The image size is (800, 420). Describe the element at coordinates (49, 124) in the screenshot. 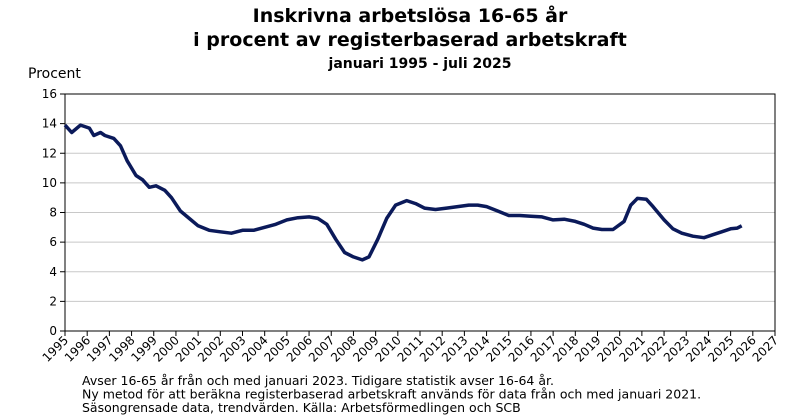

I see `y-tick-label: 14` at that location.